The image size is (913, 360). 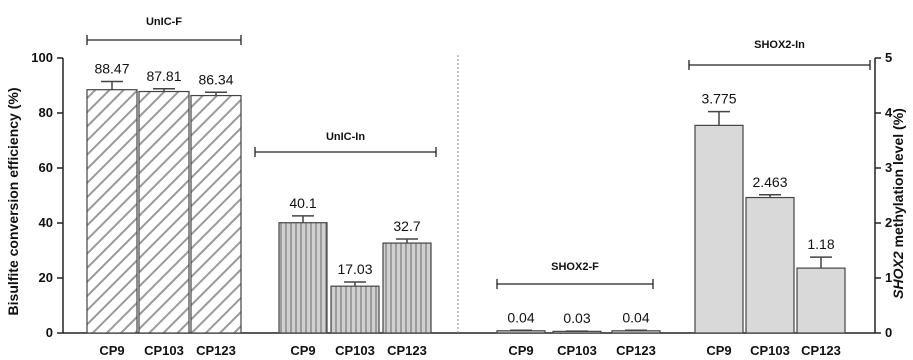 What do you see at coordinates (575, 267) in the screenshot?
I see `group-title: SHOX2-F` at bounding box center [575, 267].